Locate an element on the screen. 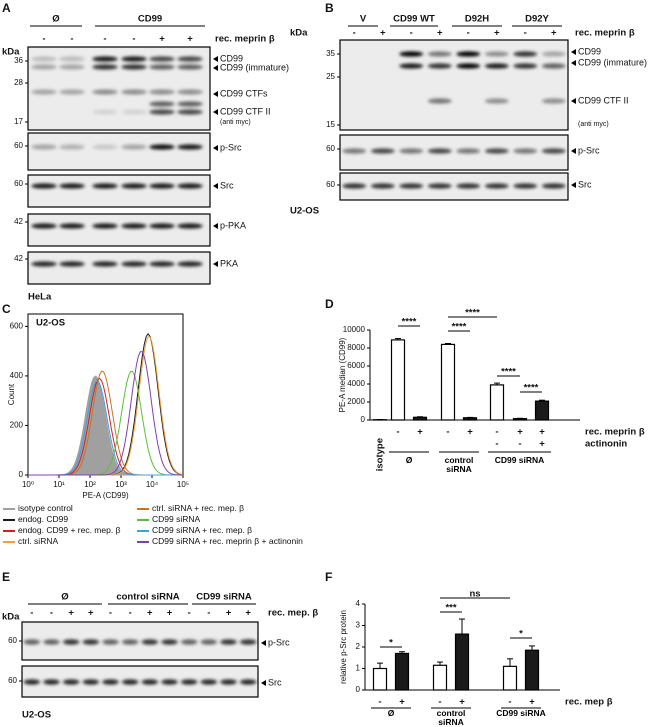  y-tick-label: 3 is located at coordinates (358, 625).